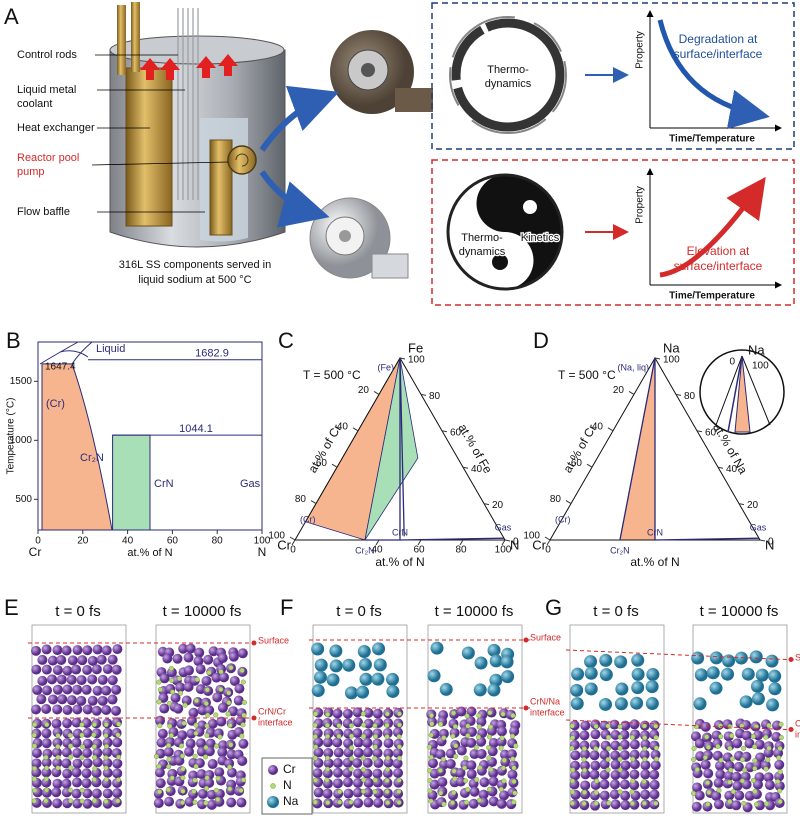 The image size is (800, 823). What do you see at coordinates (47, 55) in the screenshot?
I see `reactor-label: Control rods` at bounding box center [47, 55].